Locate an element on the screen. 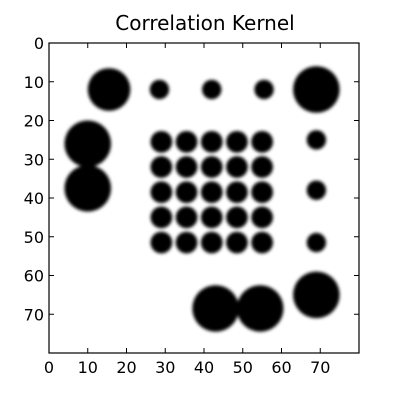 The height and width of the screenshot is (400, 400). y-tick-label: 40 is located at coordinates (34, 198).